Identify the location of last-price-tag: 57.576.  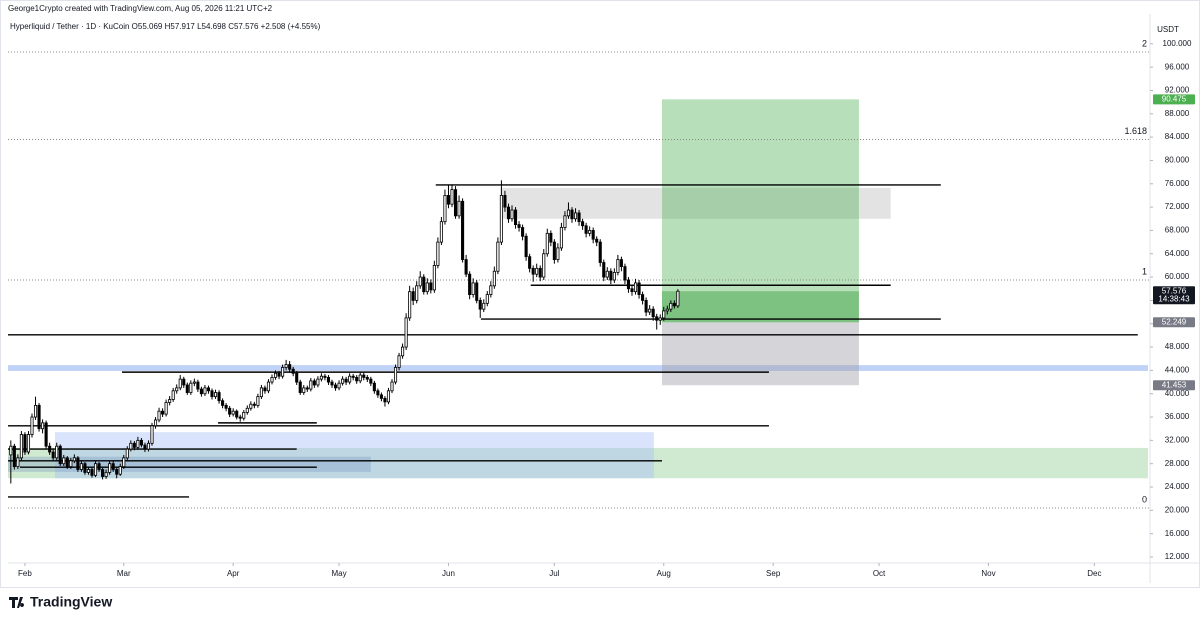
(1174, 290).